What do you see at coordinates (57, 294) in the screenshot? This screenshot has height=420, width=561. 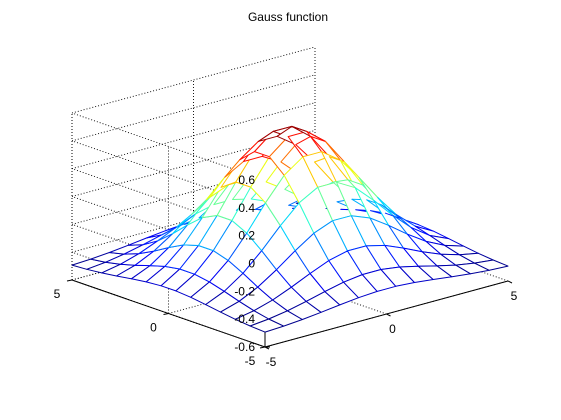 I see `y-tick-label: 5` at bounding box center [57, 294].